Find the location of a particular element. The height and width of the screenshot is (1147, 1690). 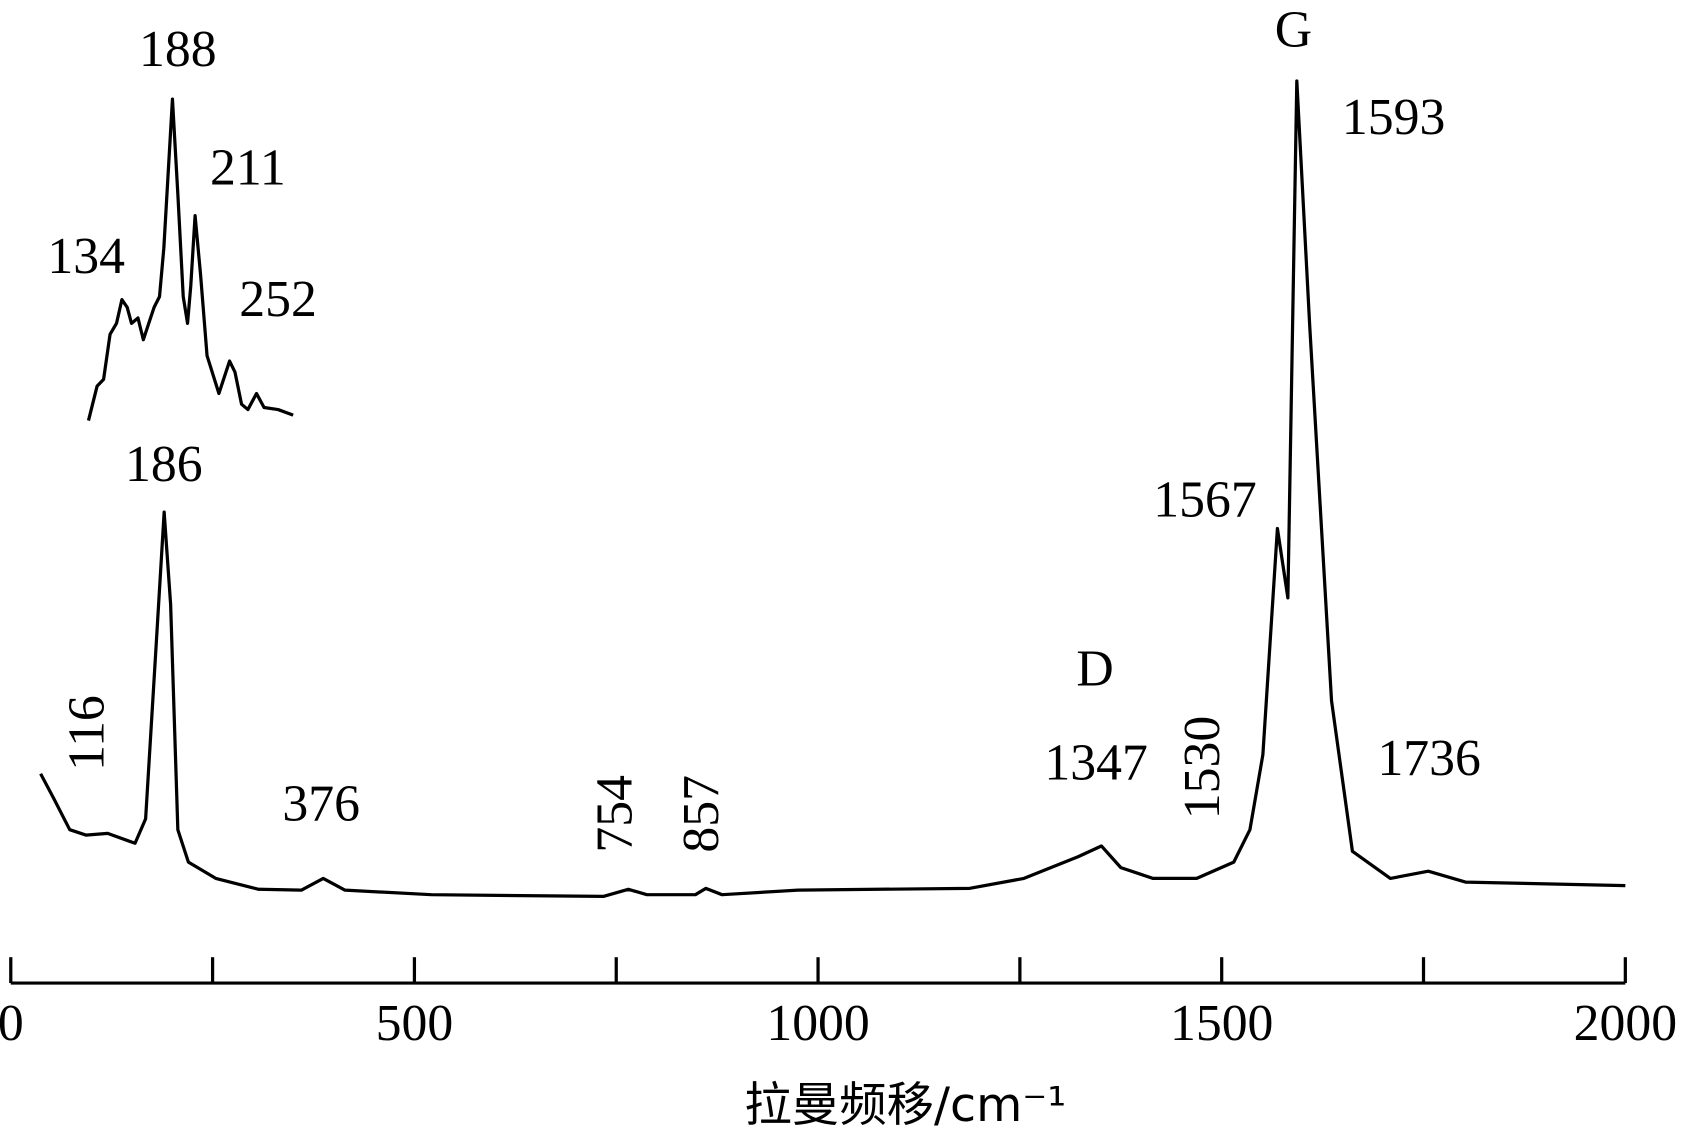

peak-label: 1567 is located at coordinates (1204, 499).